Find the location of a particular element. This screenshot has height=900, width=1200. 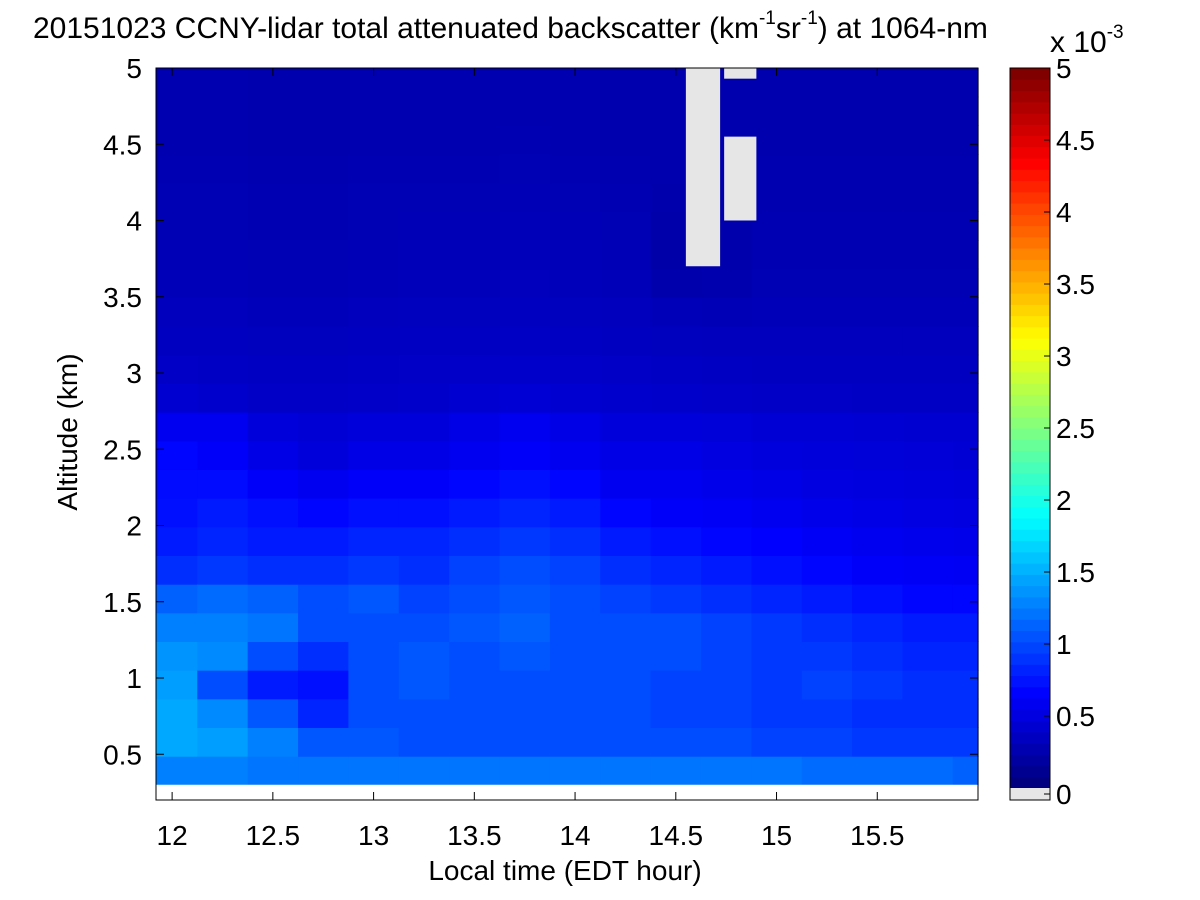

y-tick-label: 1 is located at coordinates (134, 678).